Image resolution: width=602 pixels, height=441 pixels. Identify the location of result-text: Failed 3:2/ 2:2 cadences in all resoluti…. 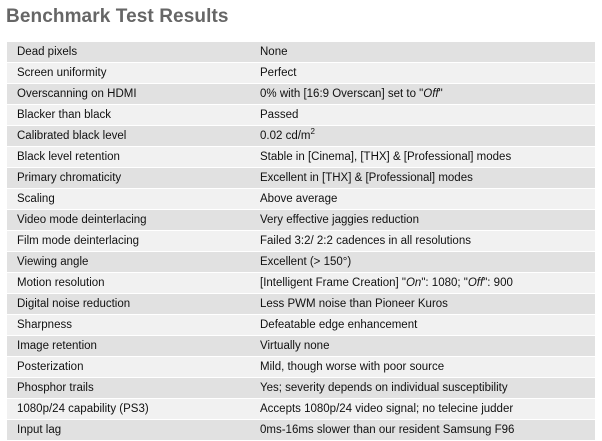
(365, 240).